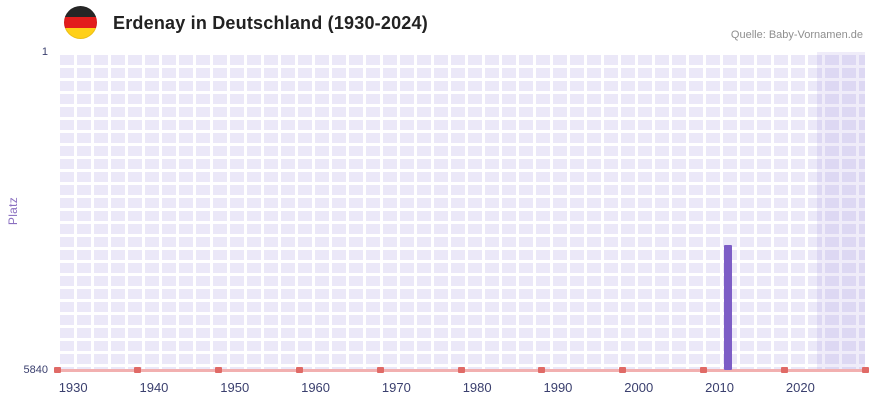 Image resolution: width=873 pixels, height=412 pixels. I want to click on german-flag-icon, so click(80, 22).